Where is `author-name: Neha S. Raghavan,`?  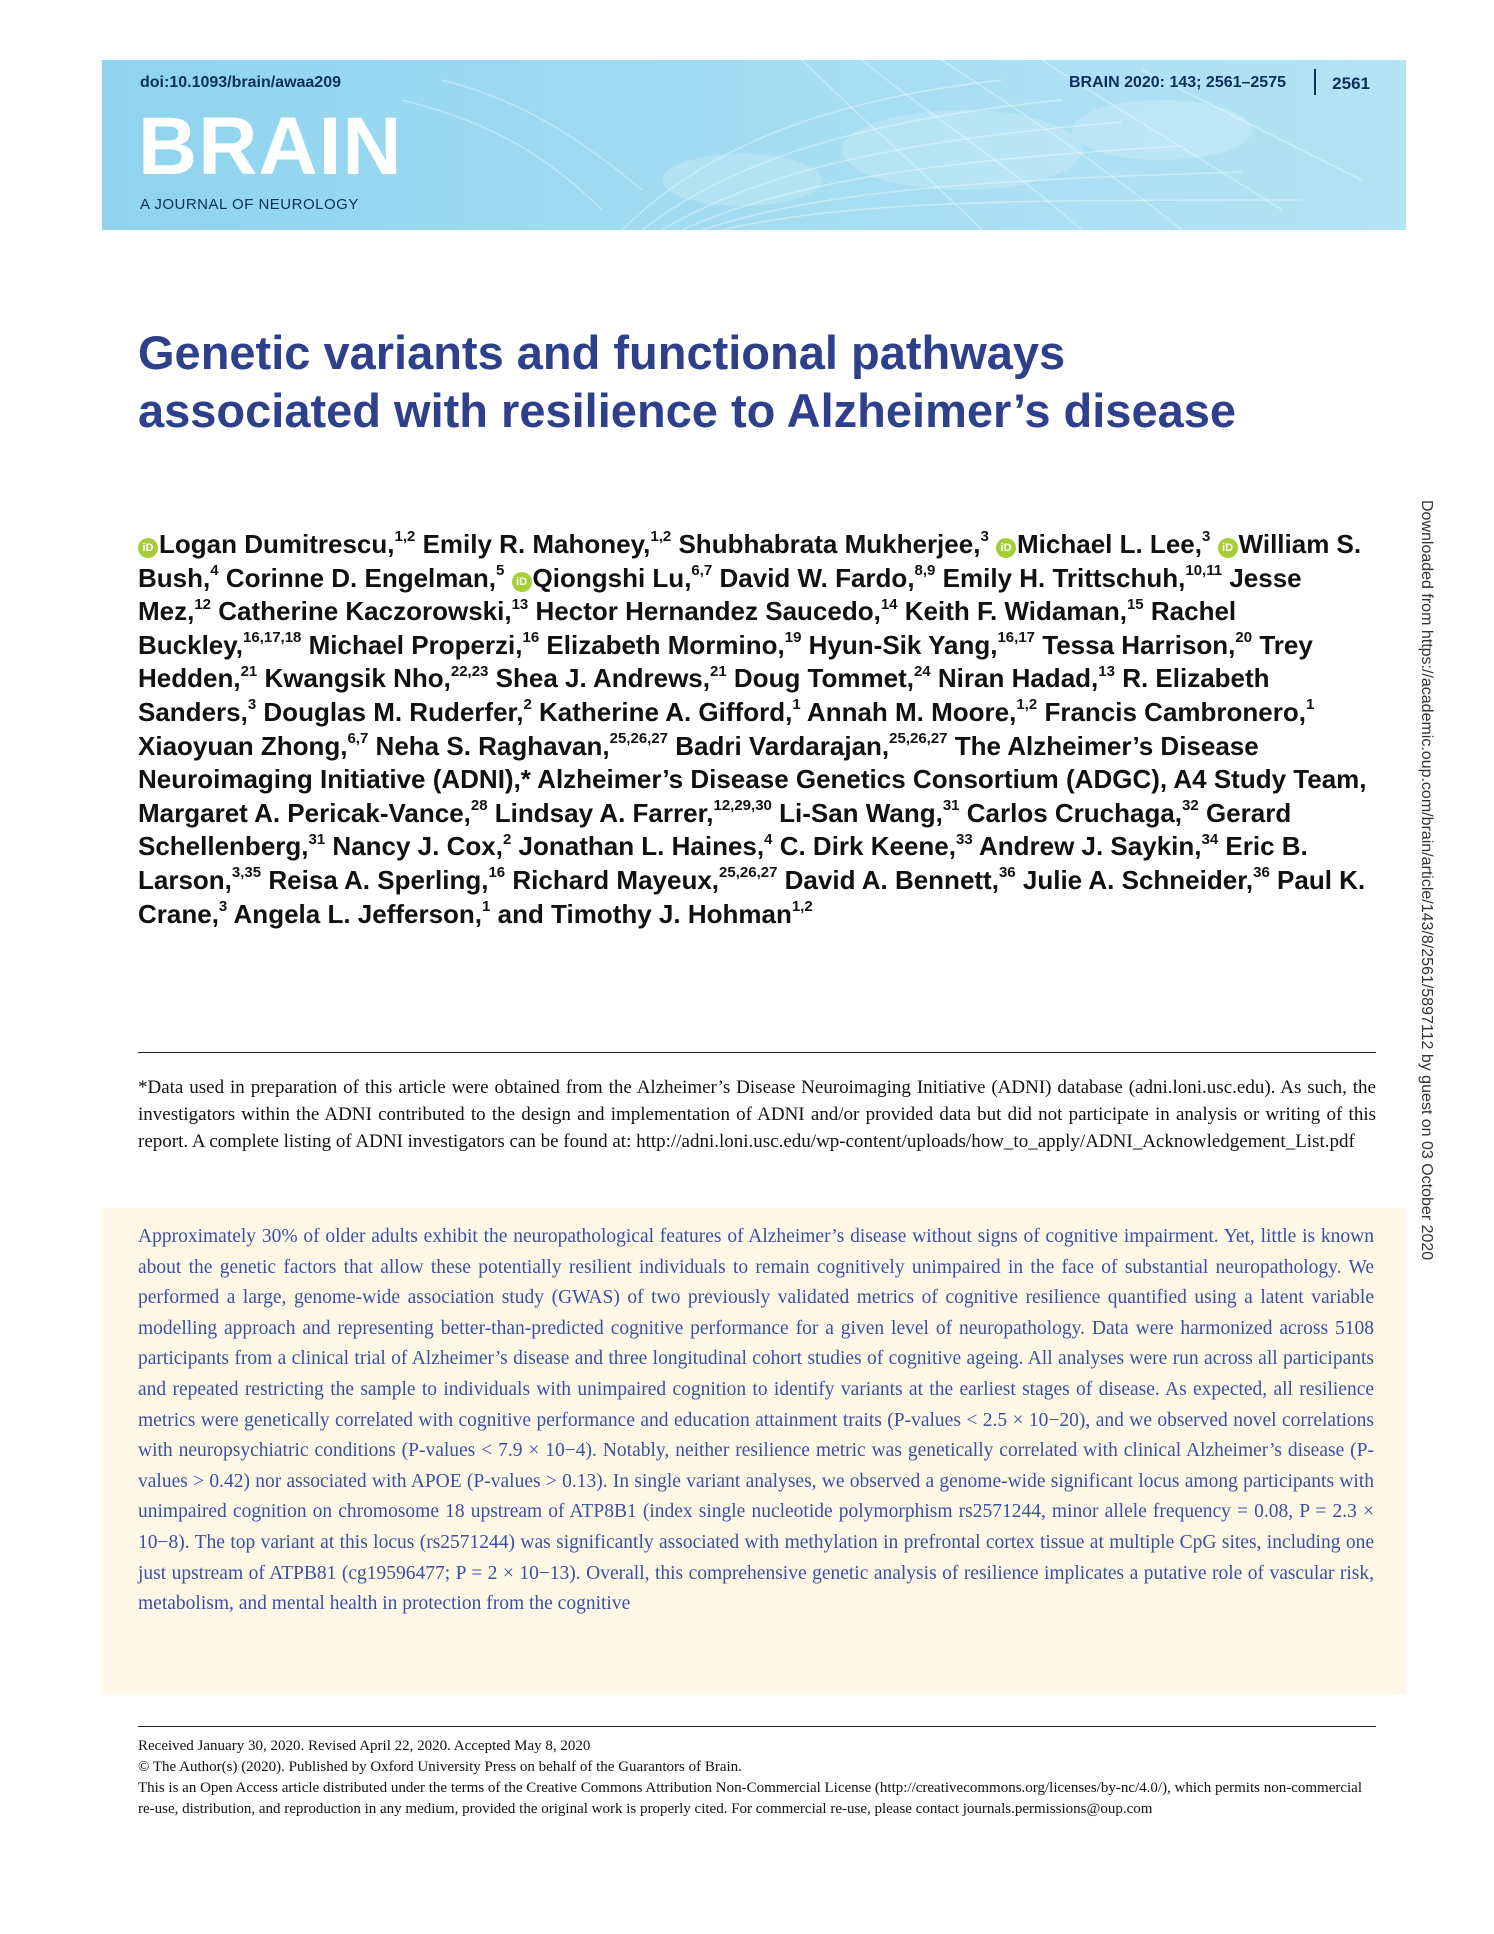 author-name: Neha S. Raghavan, is located at coordinates (492, 745).